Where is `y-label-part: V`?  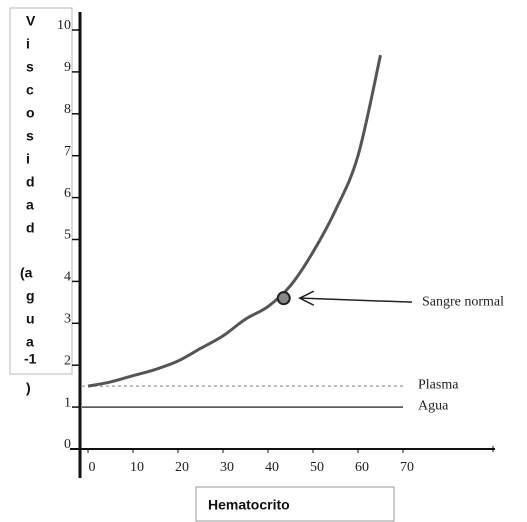 y-label-part: V is located at coordinates (31, 21).